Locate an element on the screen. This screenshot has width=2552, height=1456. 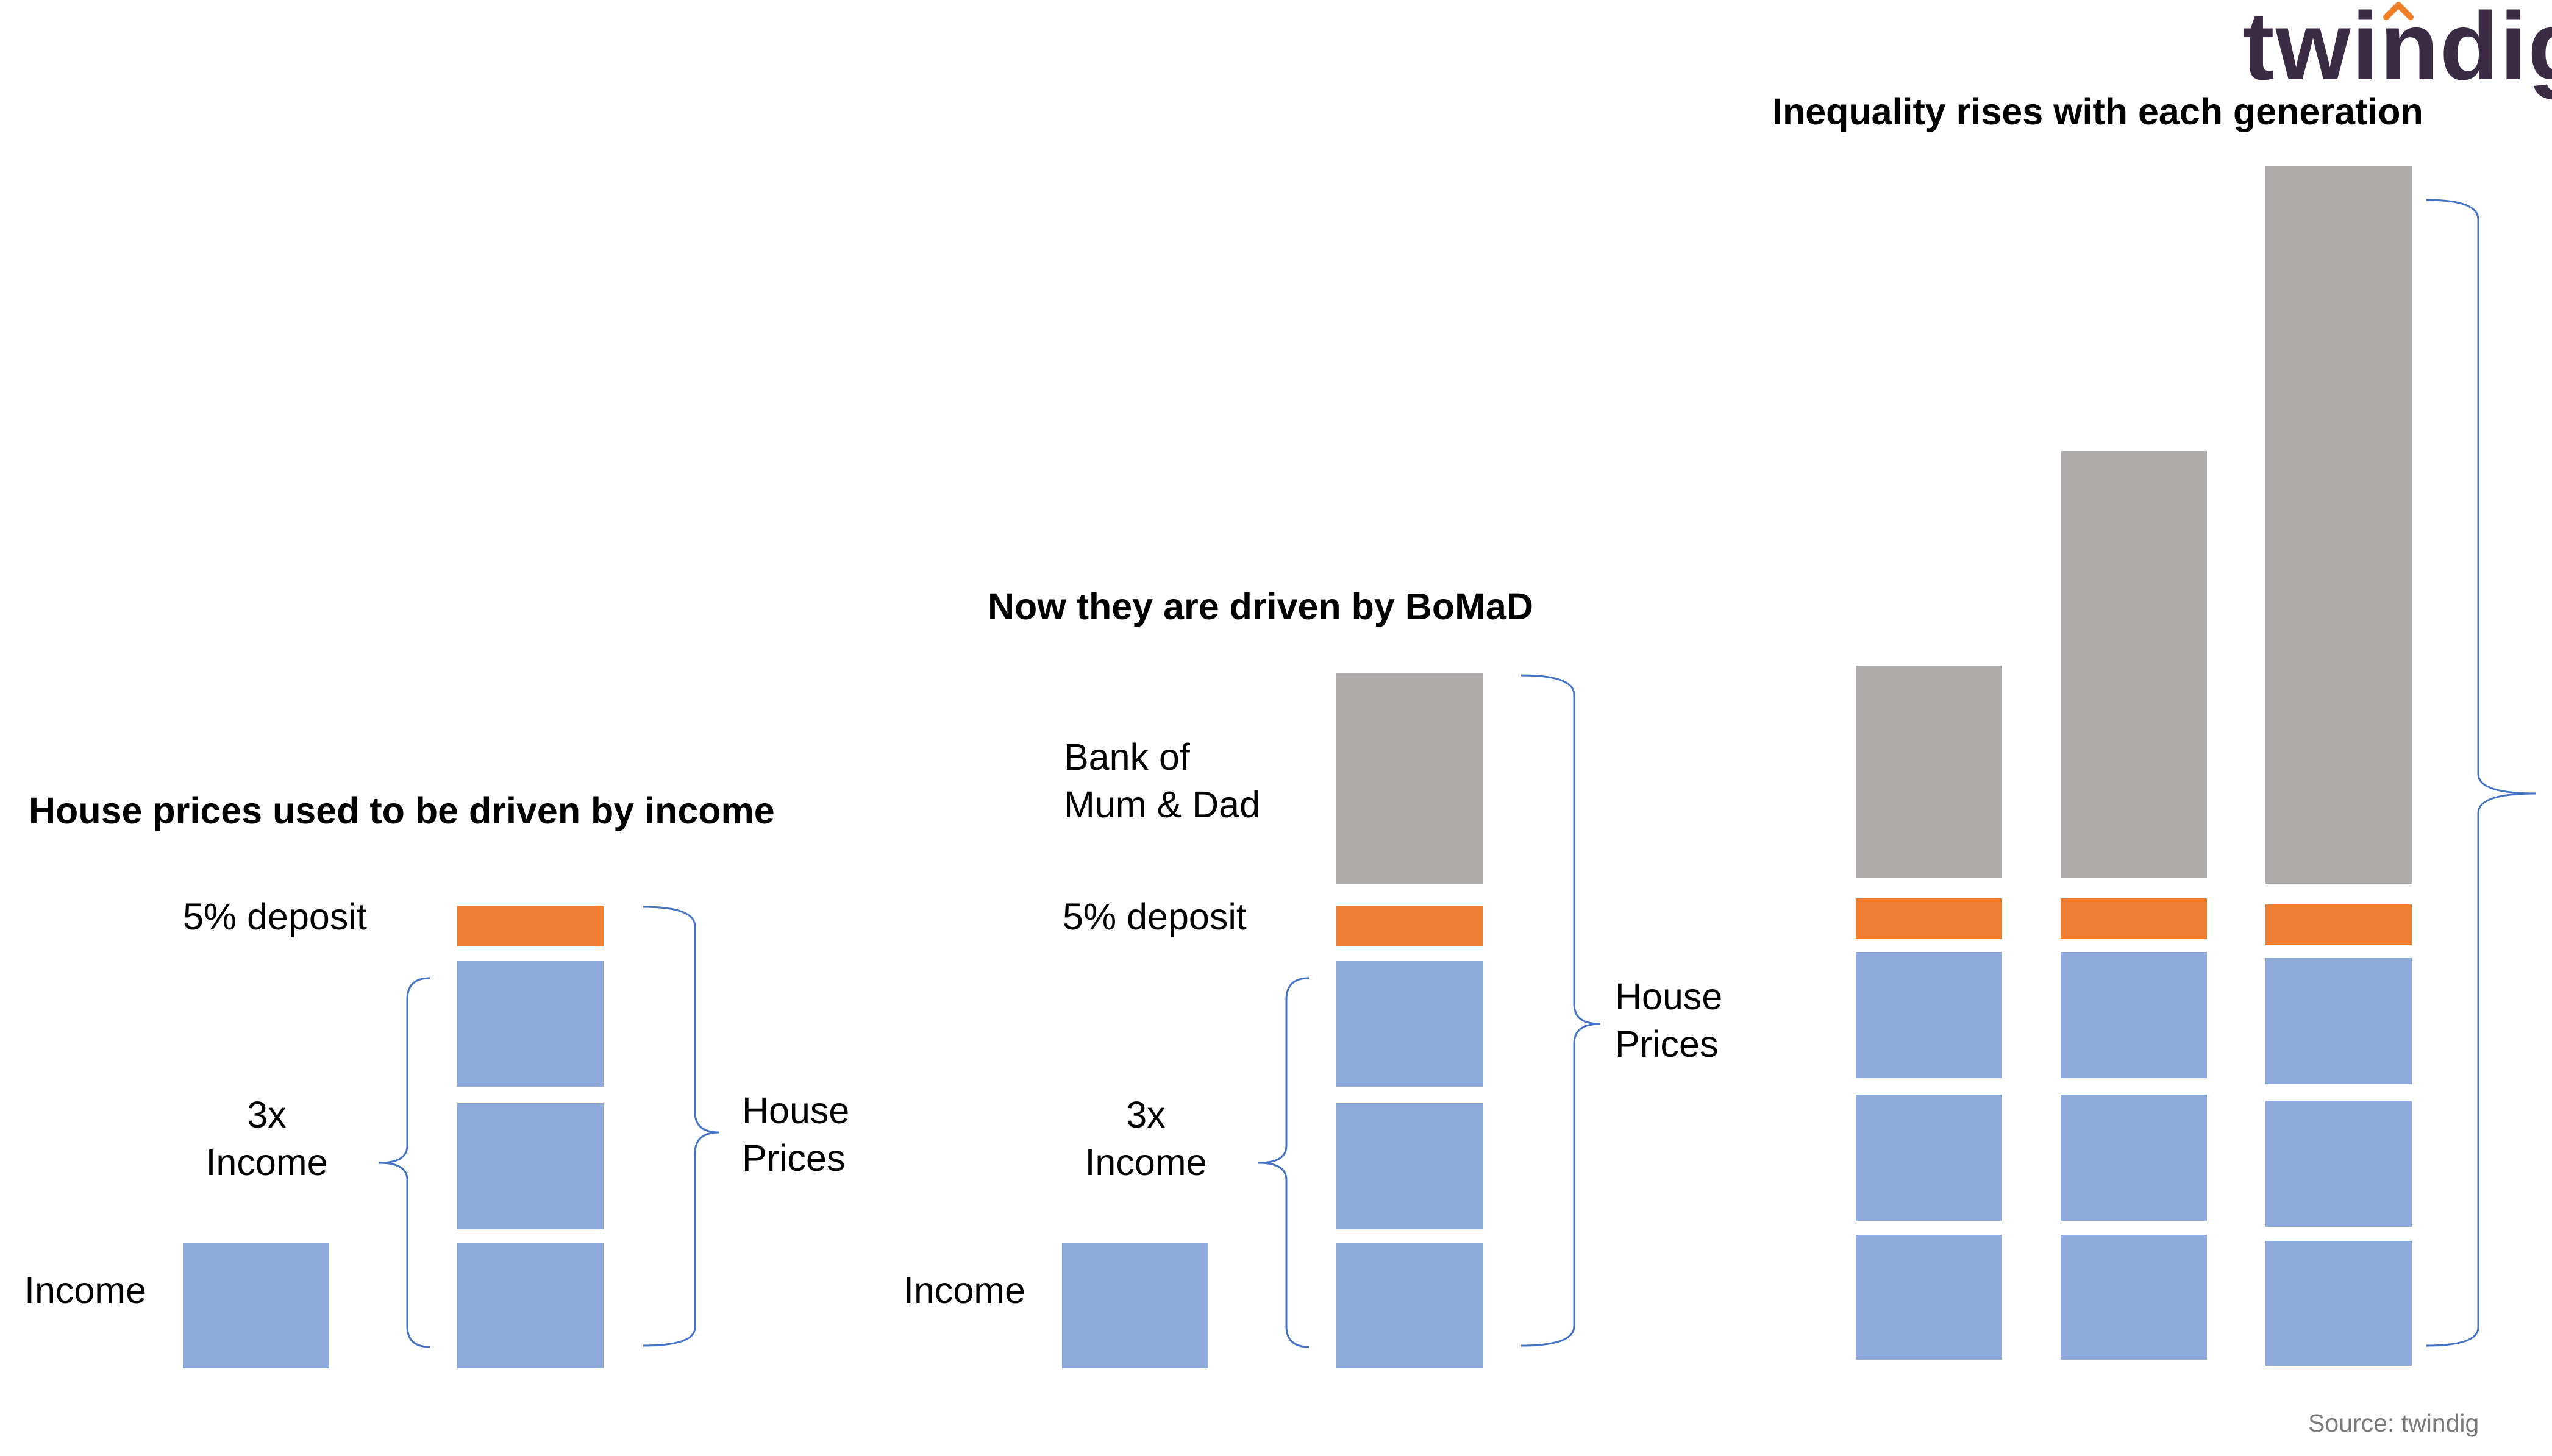
panel-1-title: House prices used to be driven by income is located at coordinates (402, 810).